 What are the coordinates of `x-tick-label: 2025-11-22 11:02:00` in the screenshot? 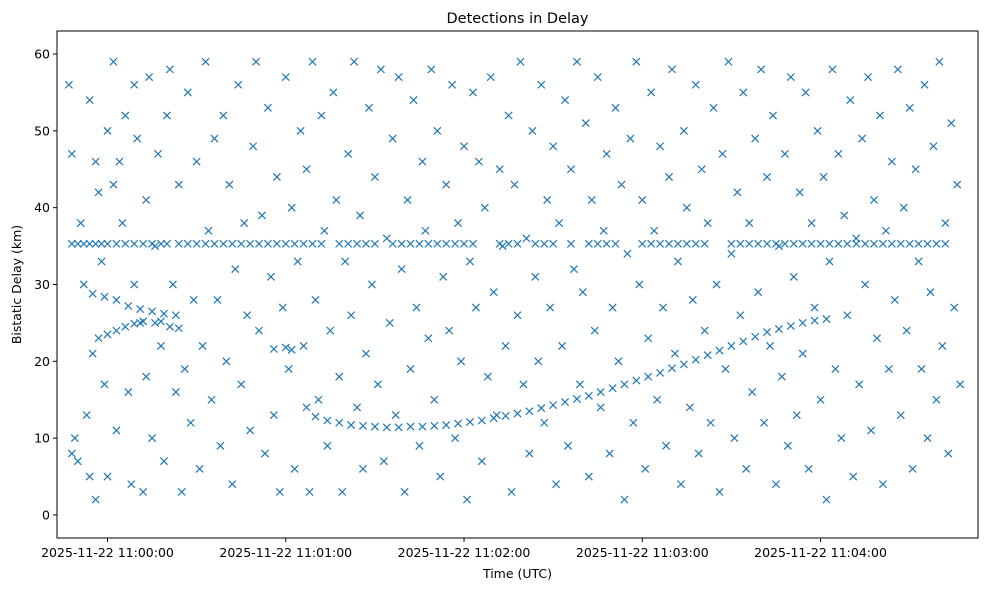 It's located at (464, 552).